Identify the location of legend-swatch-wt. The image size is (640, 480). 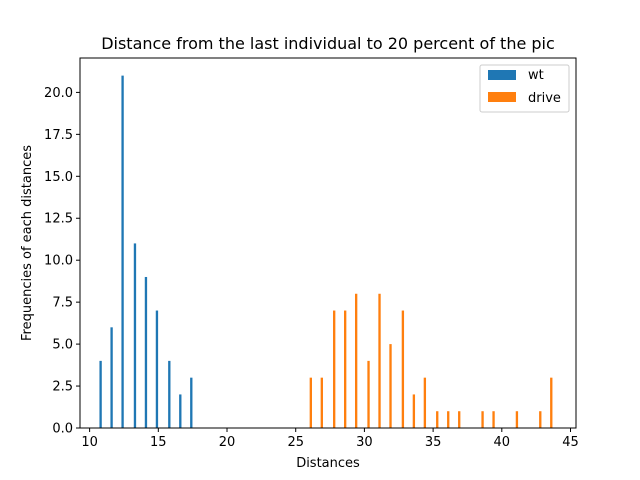
(502, 75).